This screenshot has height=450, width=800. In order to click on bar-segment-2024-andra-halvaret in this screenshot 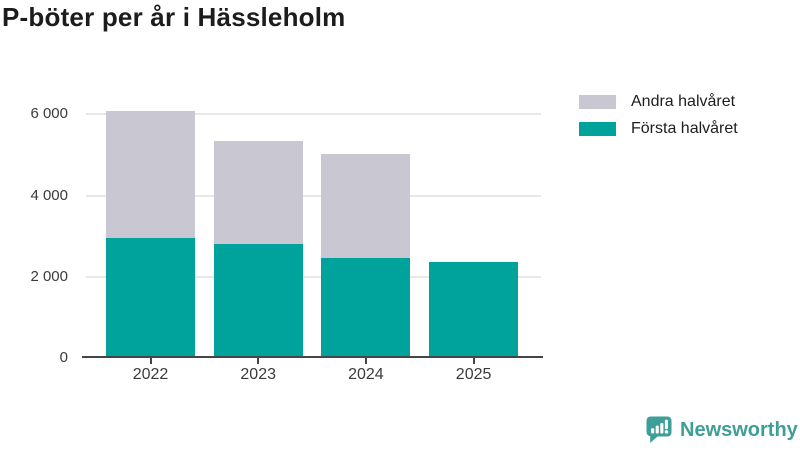, I will do `click(366, 206)`.